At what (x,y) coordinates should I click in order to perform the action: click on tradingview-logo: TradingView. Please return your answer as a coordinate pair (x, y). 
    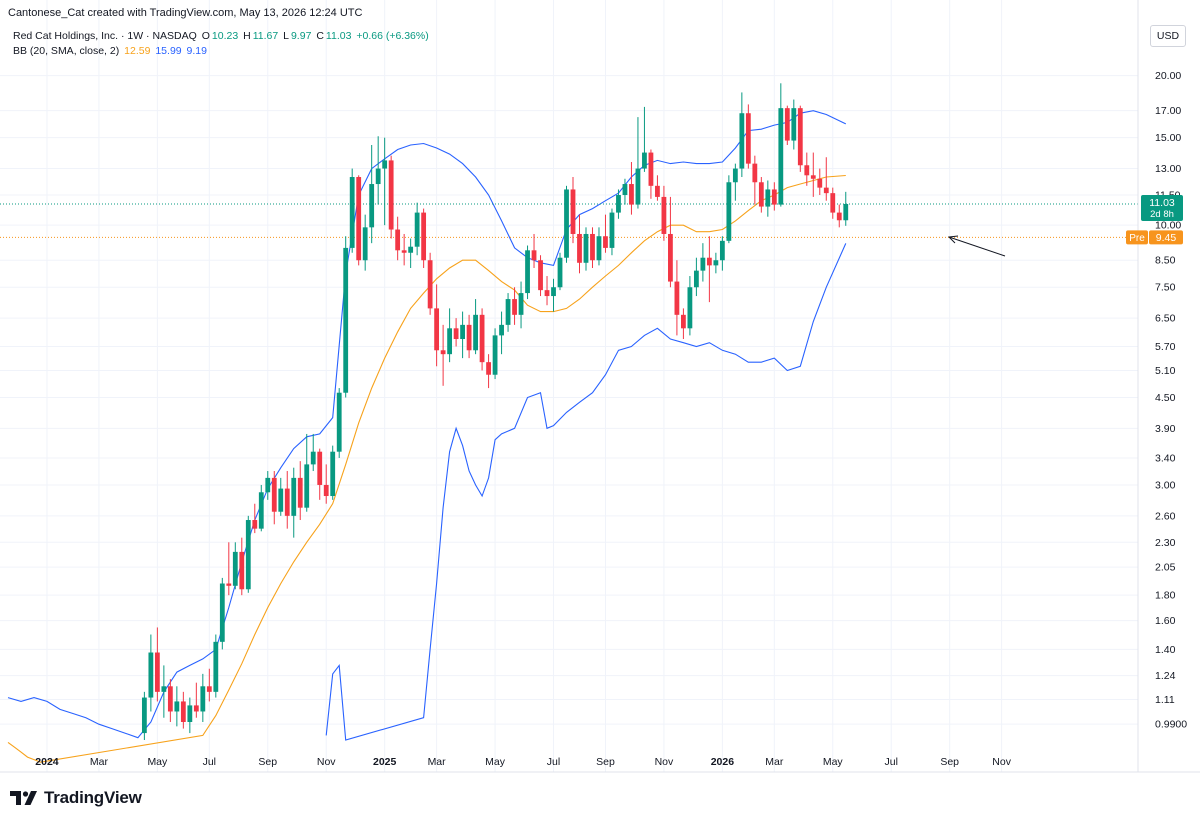
    Looking at the image, I should click on (76, 798).